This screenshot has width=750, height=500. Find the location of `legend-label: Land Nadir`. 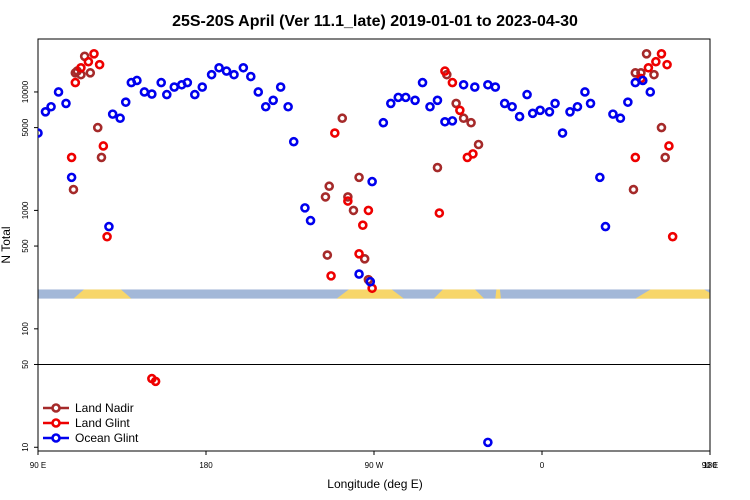

legend-label: Land Nadir is located at coordinates (104, 408).